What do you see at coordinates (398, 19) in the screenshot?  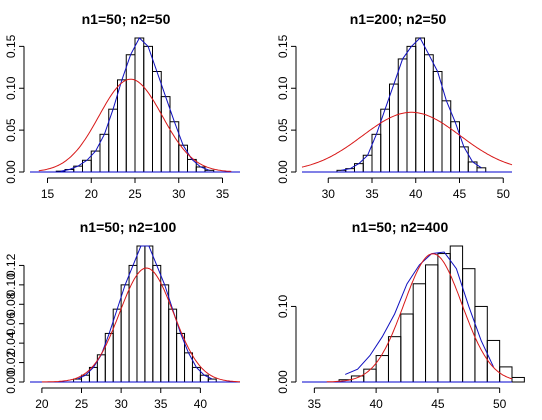 I see `panel-title: n1=200; n2=50` at bounding box center [398, 19].